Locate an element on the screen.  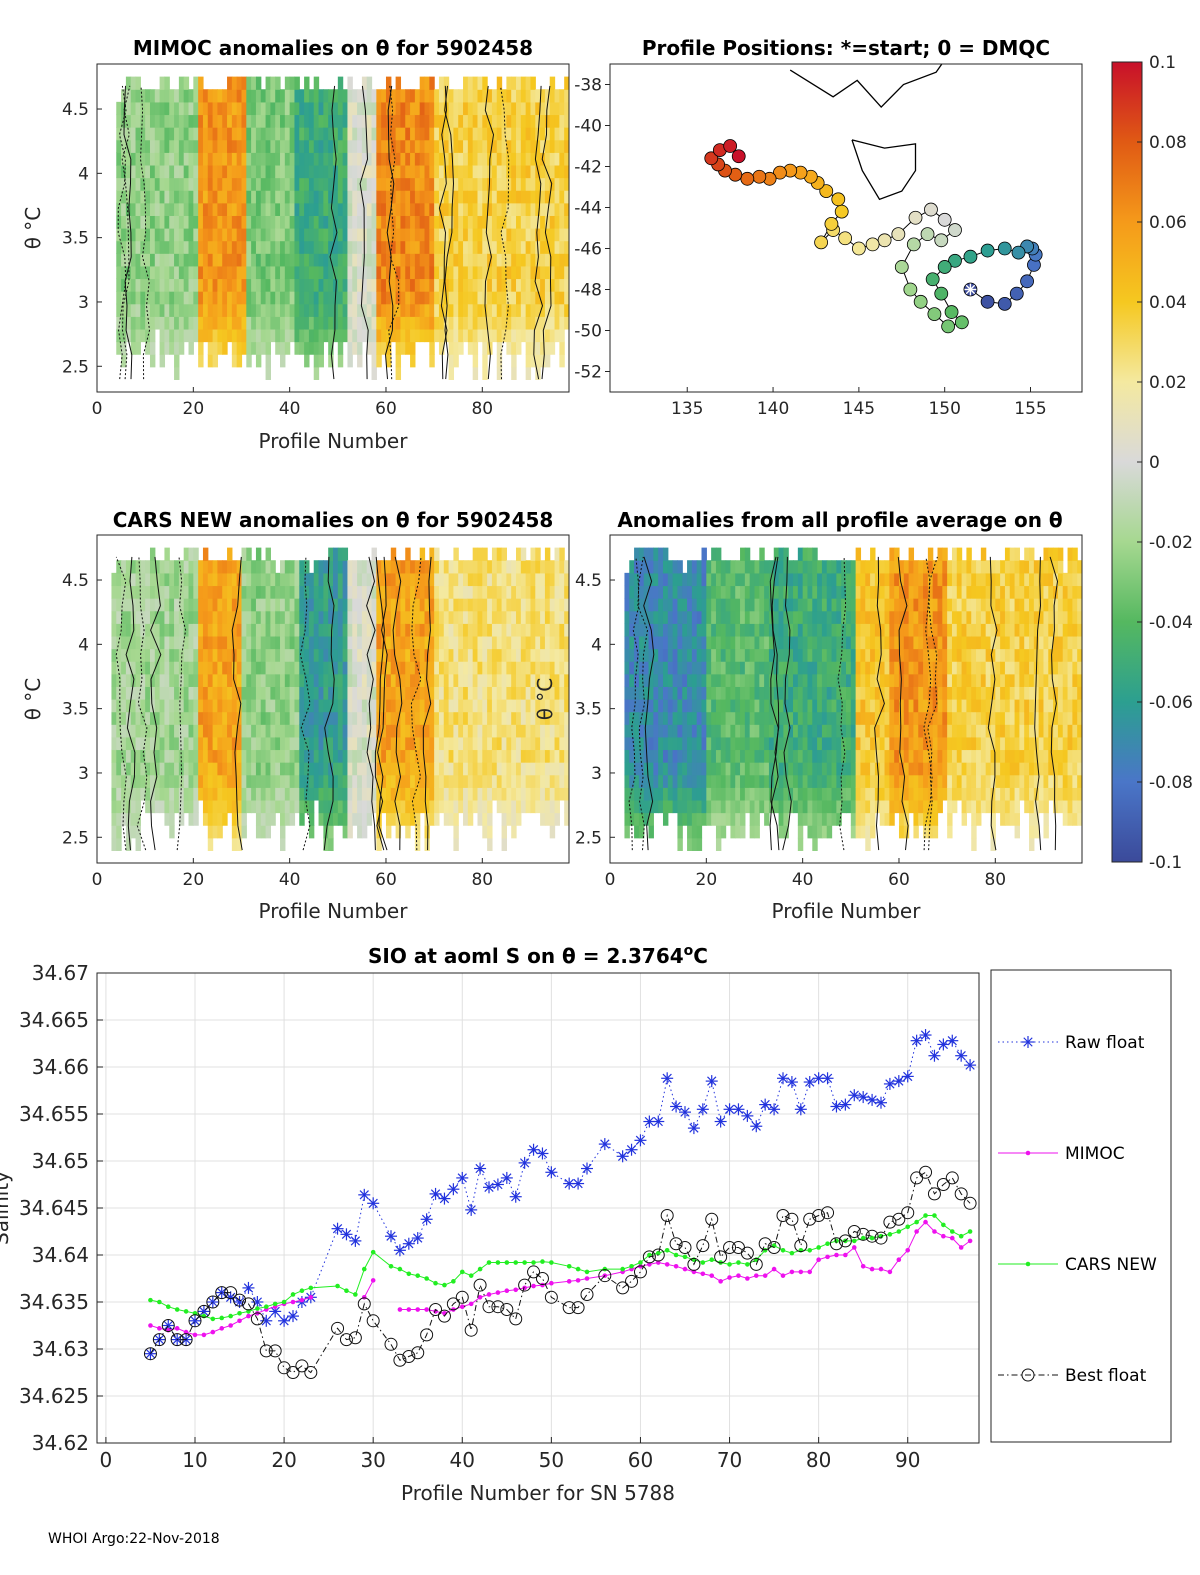
contour-line is located at coordinates (382, 703).